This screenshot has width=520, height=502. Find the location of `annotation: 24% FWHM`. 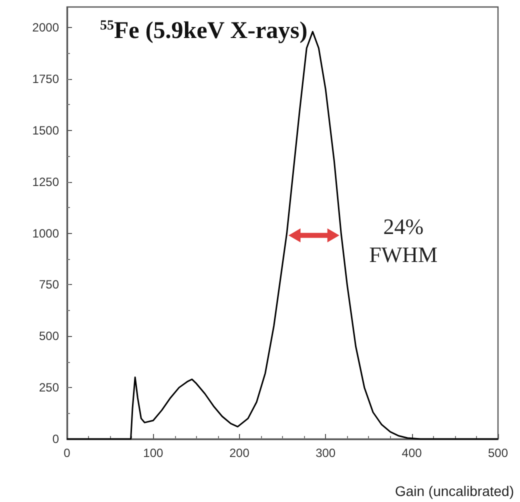

annotation: 24% FWHM is located at coordinates (403, 240).